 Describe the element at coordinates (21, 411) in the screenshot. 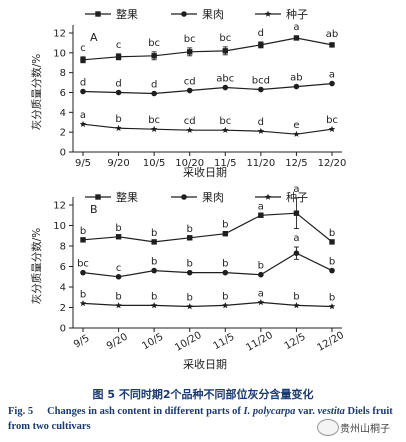

I see `figure-number: Fig. 5` at that location.